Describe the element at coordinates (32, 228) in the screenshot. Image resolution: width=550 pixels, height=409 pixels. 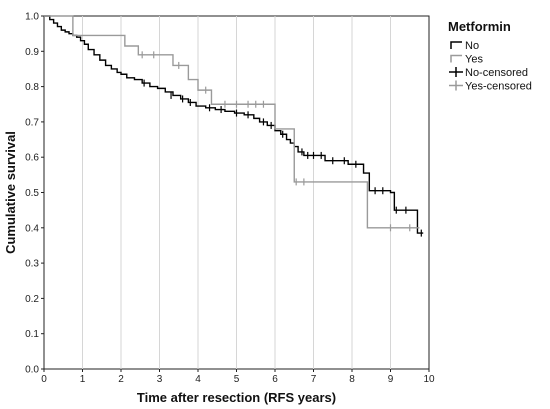
I see `y-tick-label: 0.4` at that location.